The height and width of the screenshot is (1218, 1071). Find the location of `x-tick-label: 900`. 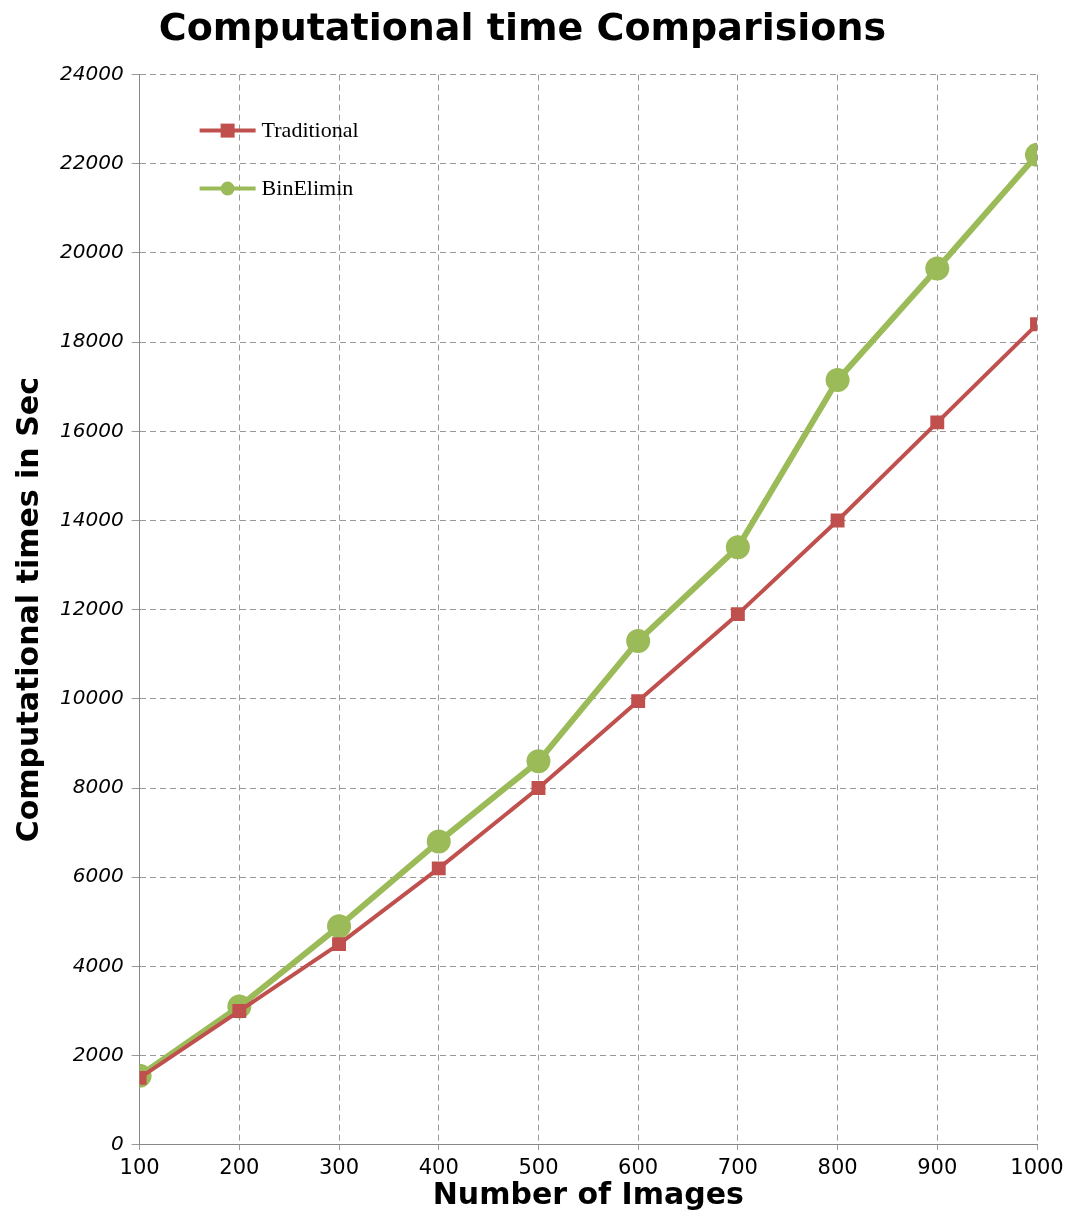

x-tick-label: 900 is located at coordinates (937, 1166).